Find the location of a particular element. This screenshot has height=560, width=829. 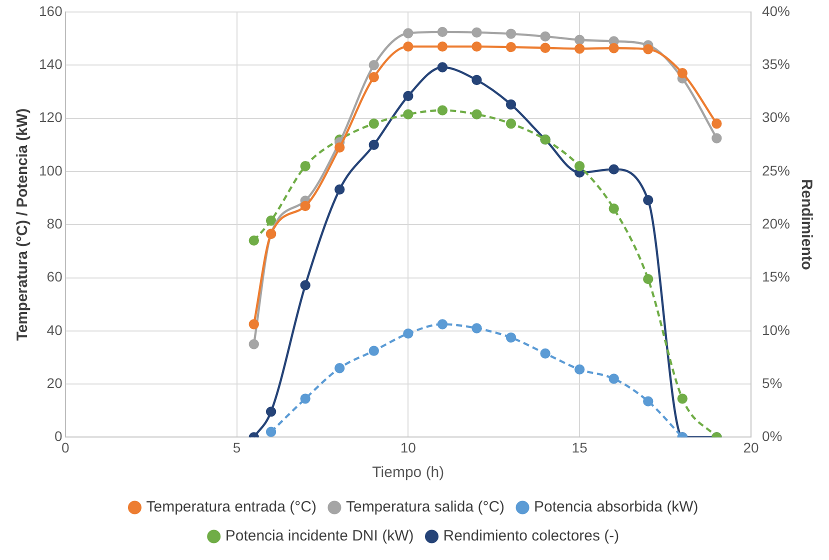

y-tick-label: 140 is located at coordinates (51, 64).